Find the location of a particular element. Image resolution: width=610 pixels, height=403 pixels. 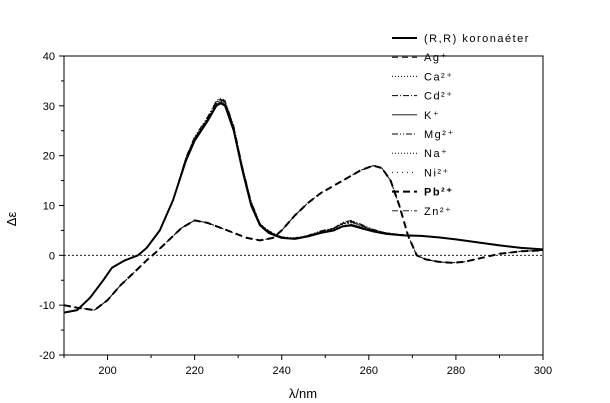

x-tick-label: 200 is located at coordinates (107, 371).